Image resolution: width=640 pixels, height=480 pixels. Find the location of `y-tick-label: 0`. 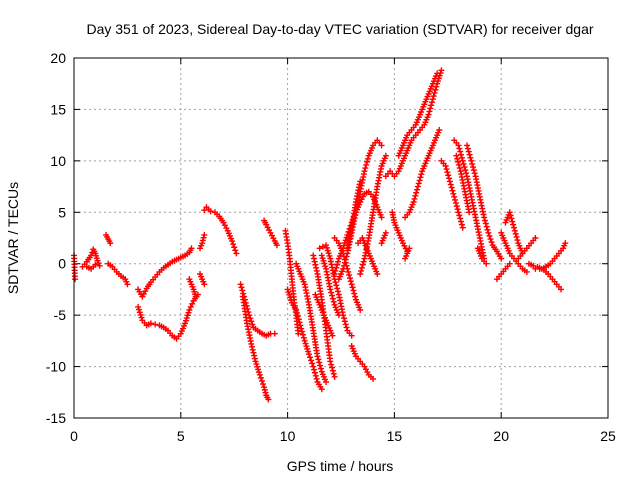

y-tick-label: 0 is located at coordinates (62, 264).